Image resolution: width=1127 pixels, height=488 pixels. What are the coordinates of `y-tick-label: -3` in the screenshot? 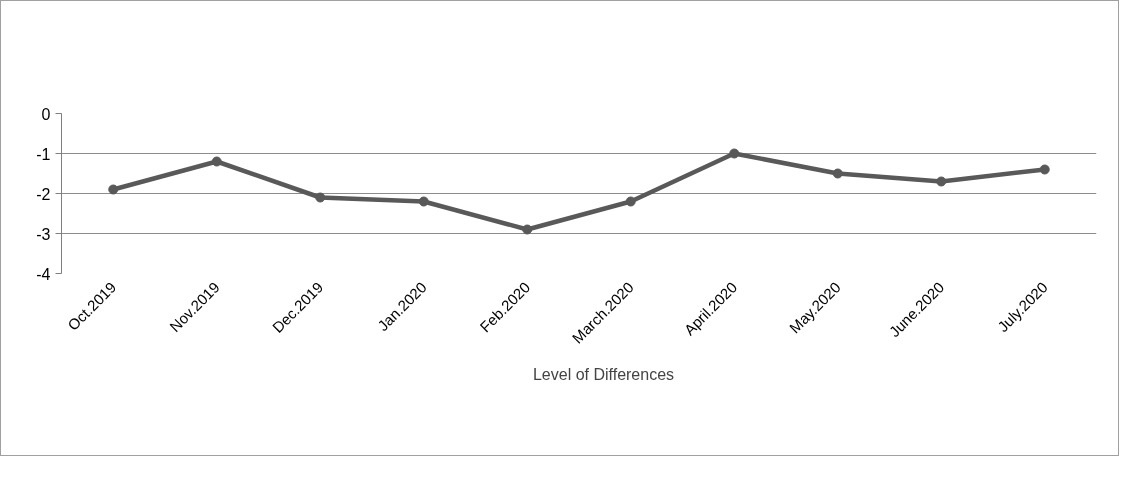 It's located at (43, 234).